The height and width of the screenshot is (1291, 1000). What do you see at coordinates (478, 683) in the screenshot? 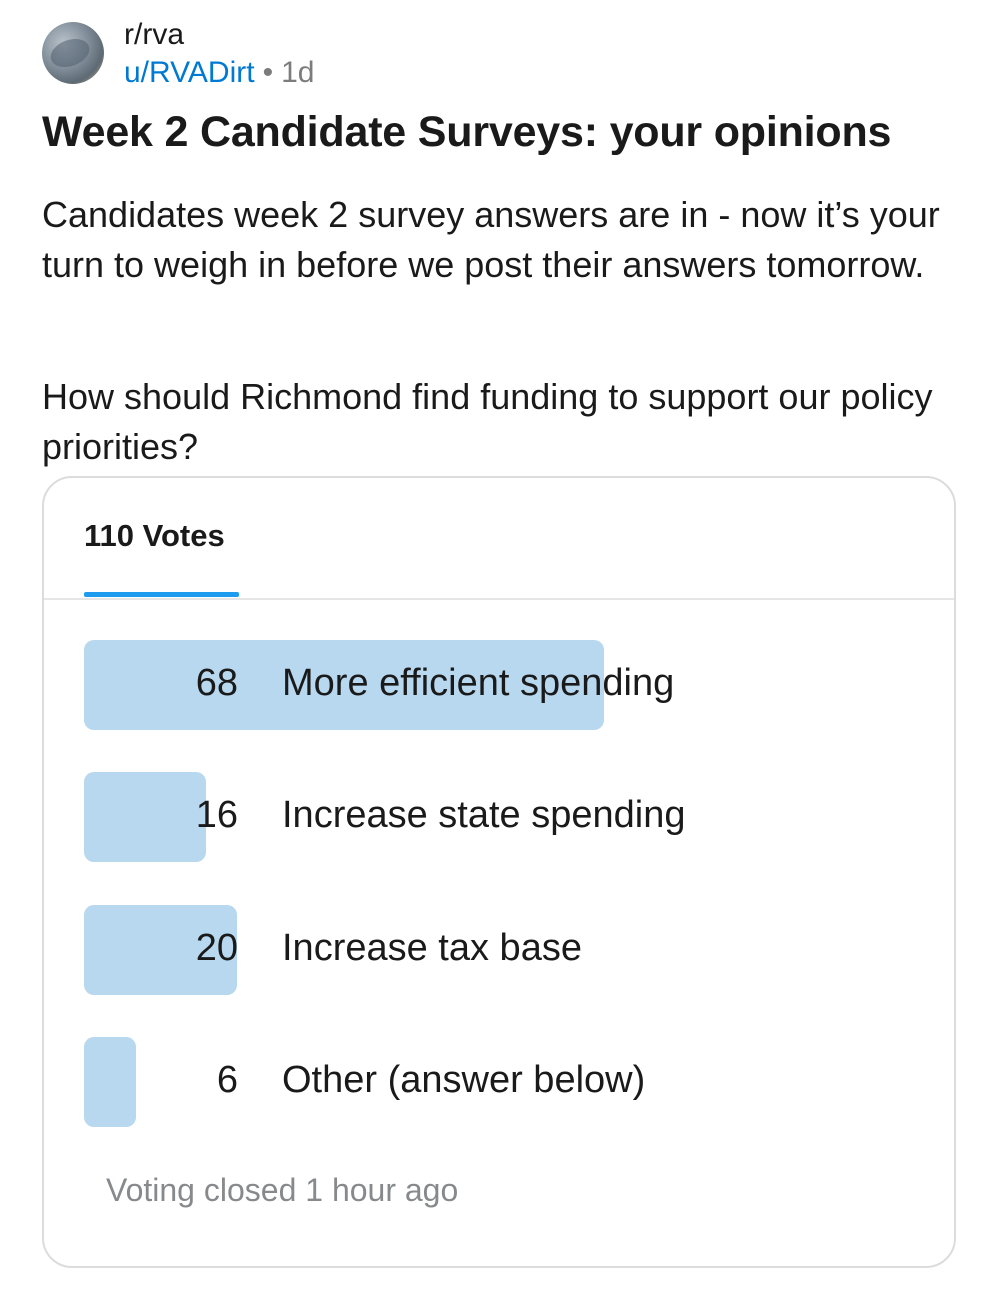
I see `poll-option-label: More efficient spending` at bounding box center [478, 683].